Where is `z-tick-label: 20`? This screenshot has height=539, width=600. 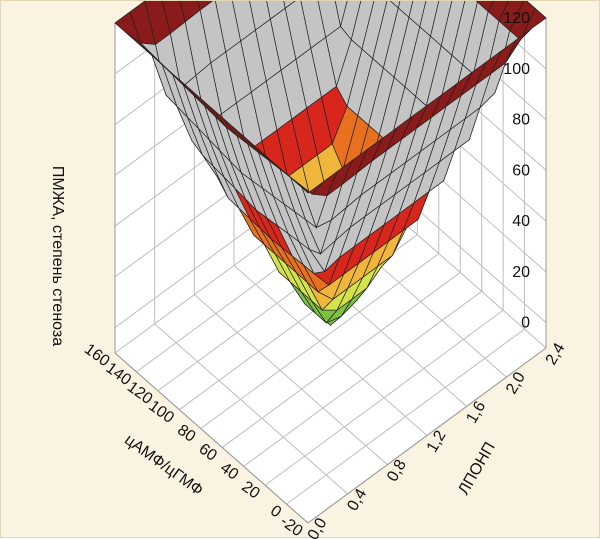 z-tick-label: 20 is located at coordinates (521, 272).